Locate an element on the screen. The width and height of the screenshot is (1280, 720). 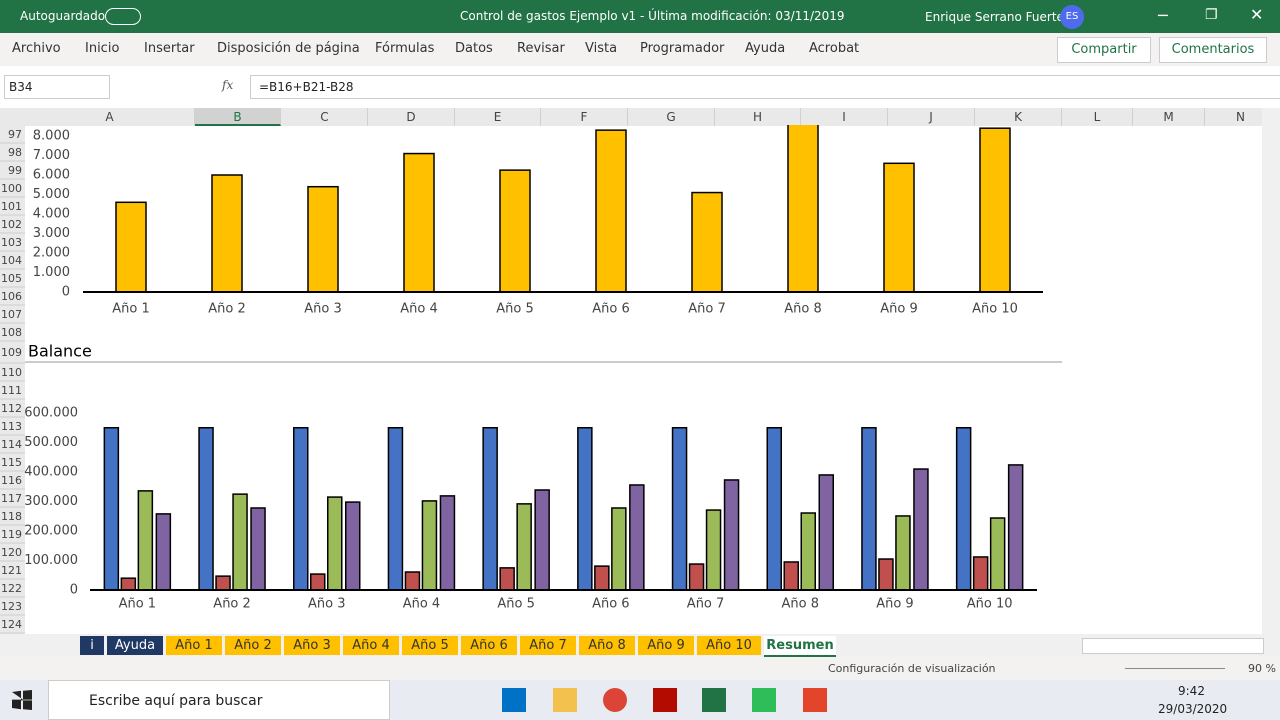
vertical-scrollbar is located at coordinates (1271, 371).